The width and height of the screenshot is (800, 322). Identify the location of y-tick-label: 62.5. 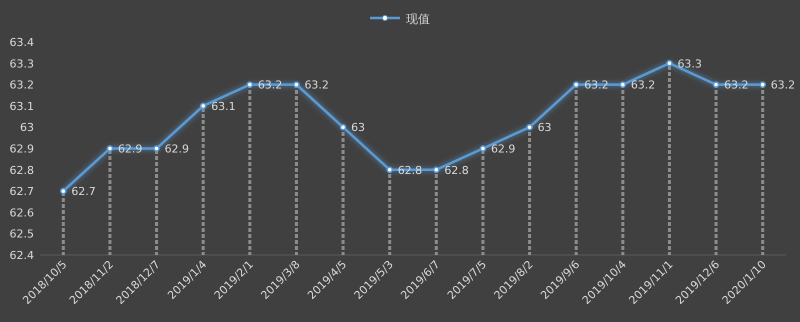
(22, 234).